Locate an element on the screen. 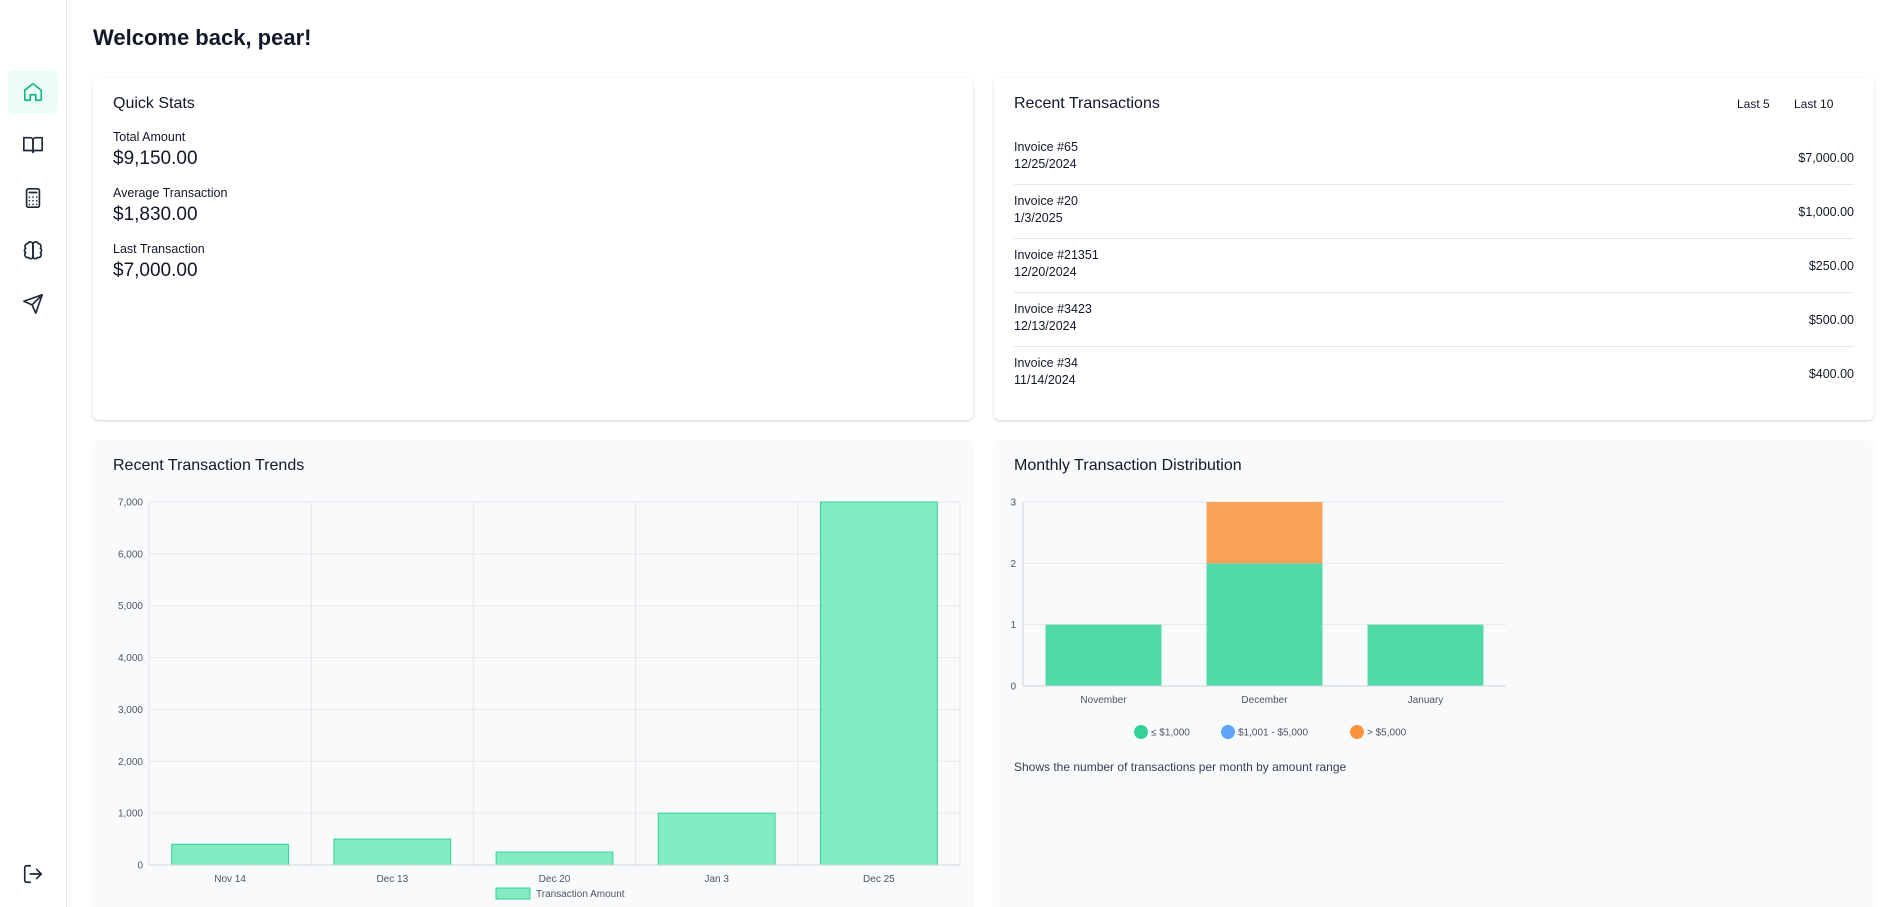 The height and width of the screenshot is (907, 1896). nav-brain-button is located at coordinates (33, 251).